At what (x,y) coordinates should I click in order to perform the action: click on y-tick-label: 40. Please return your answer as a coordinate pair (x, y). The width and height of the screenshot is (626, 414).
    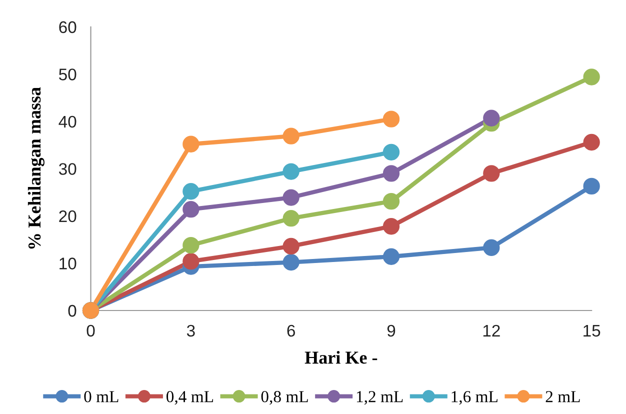
    Looking at the image, I should click on (67, 122).